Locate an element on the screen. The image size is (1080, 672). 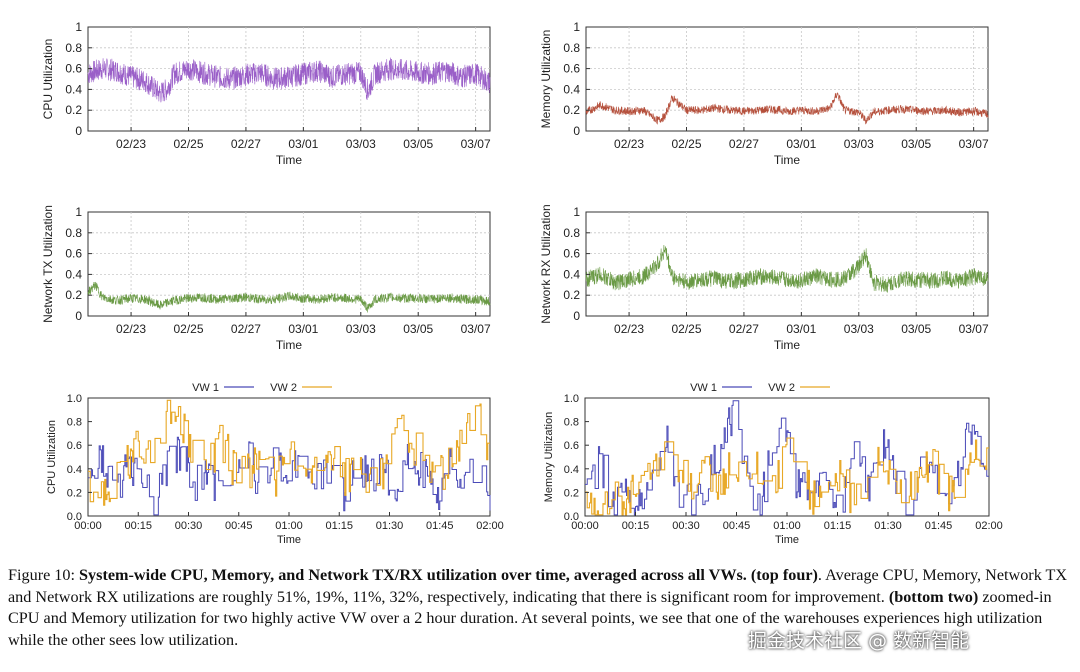
caption-label: Figure 10: is located at coordinates (41, 575).